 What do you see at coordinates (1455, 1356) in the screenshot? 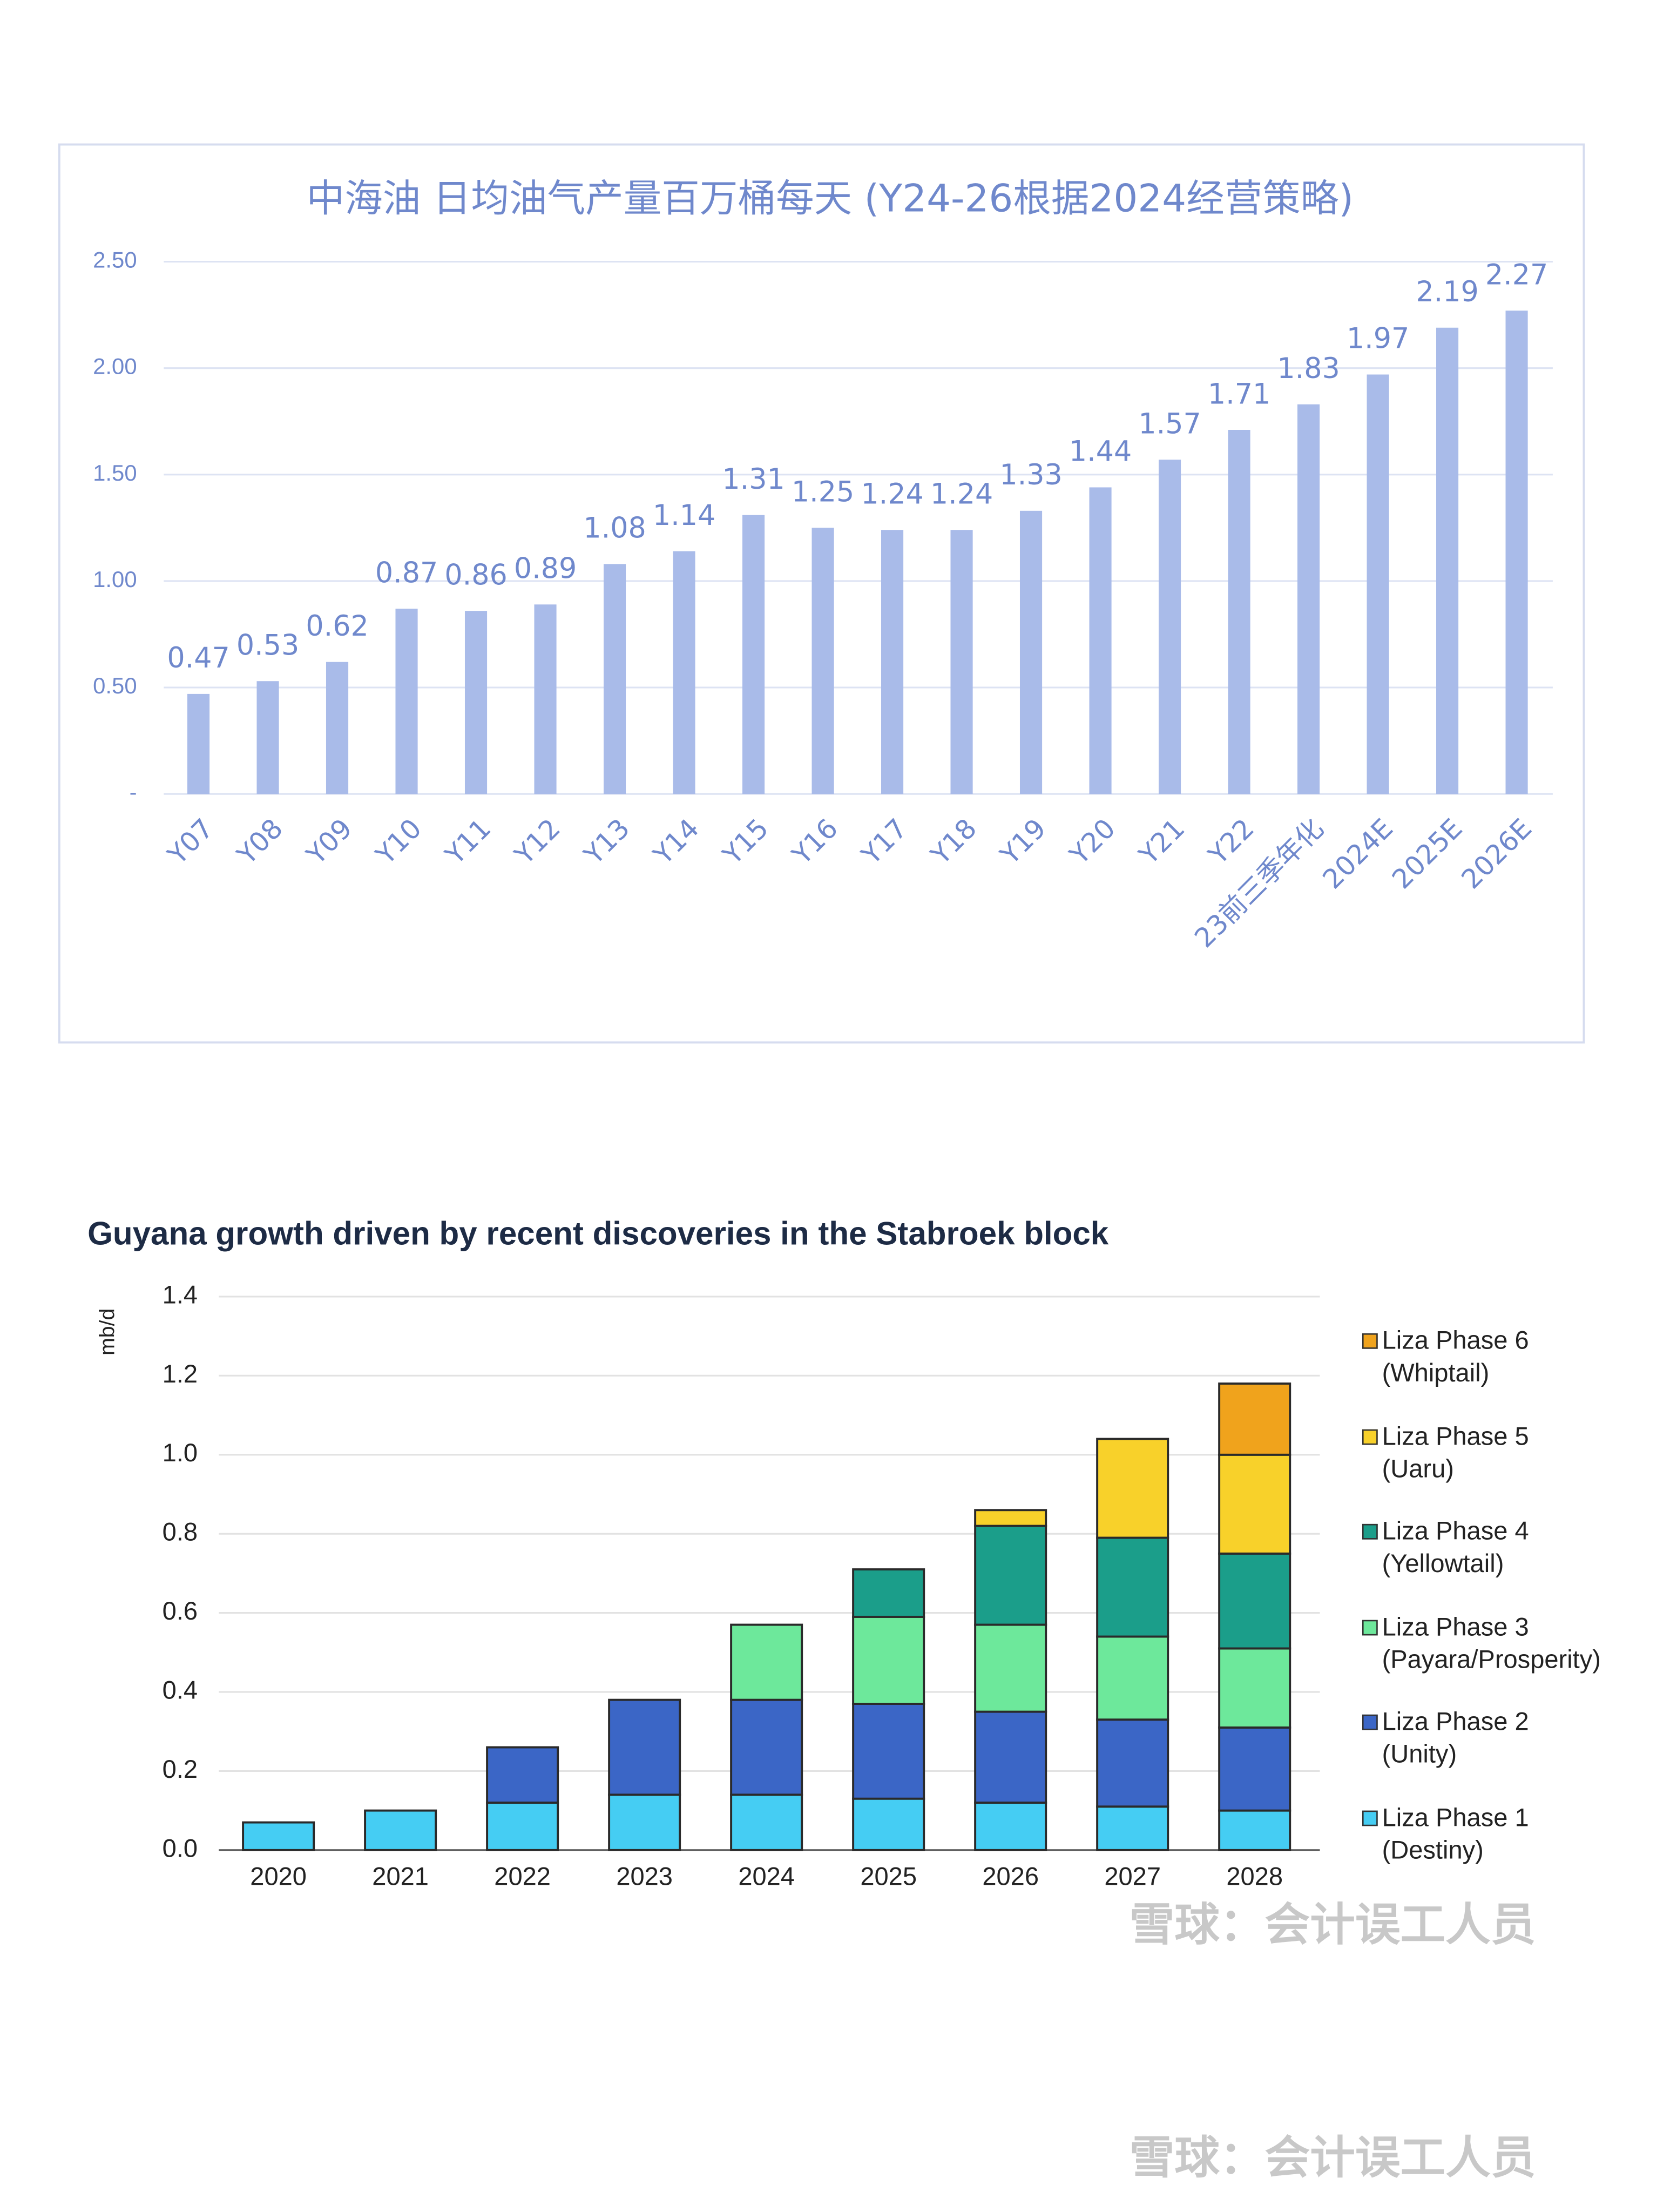
I see `legend-label: Liza Phase 6 (Whiptail)` at bounding box center [1455, 1356].